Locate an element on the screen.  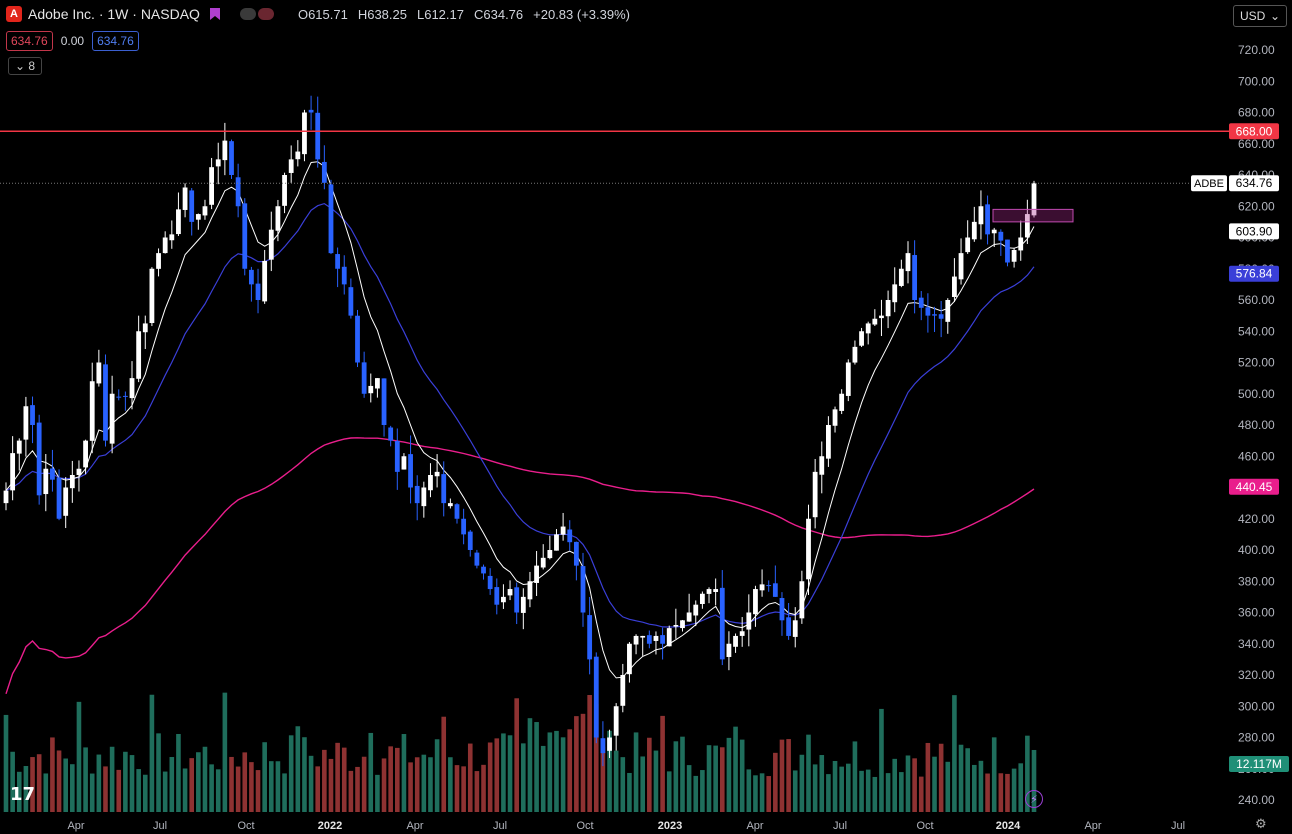
symbol-title: Adobe Inc. · 1W · NASDAQ is located at coordinates (114, 14).